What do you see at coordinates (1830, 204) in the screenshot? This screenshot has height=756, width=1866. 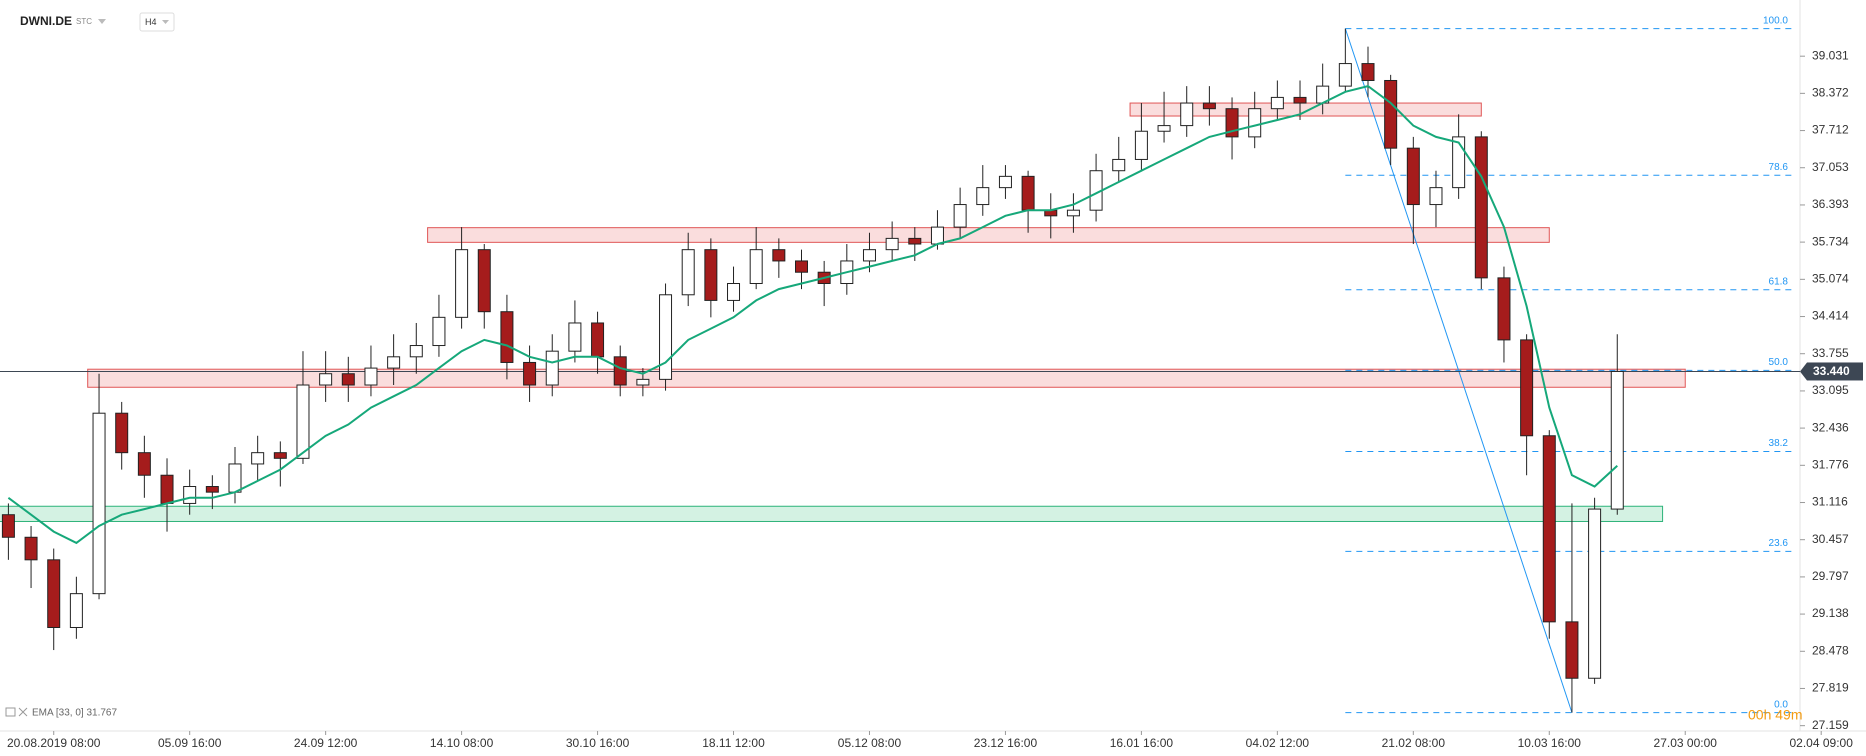 I see `y-tick-label: 36.393` at bounding box center [1830, 204].